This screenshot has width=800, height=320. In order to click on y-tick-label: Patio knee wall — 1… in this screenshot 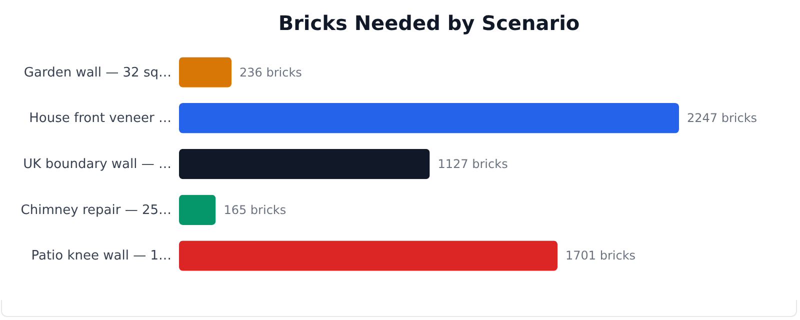, I will do `click(101, 256)`.